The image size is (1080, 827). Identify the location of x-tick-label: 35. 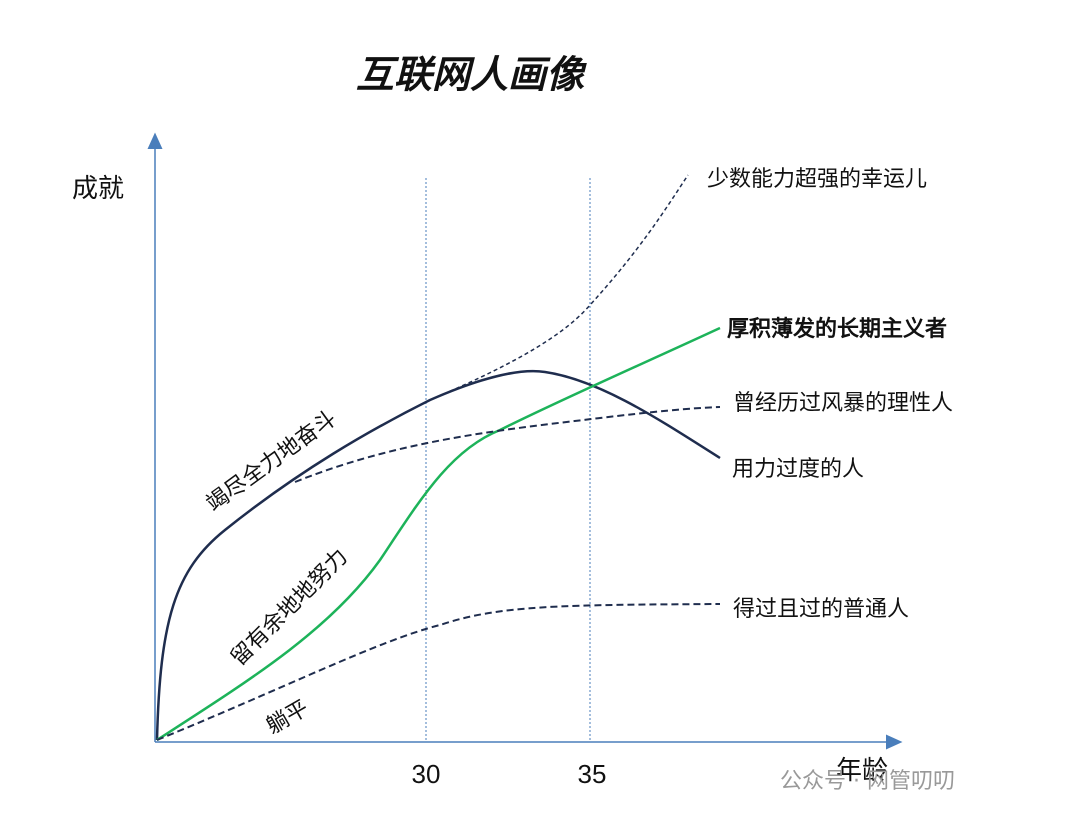
(592, 774).